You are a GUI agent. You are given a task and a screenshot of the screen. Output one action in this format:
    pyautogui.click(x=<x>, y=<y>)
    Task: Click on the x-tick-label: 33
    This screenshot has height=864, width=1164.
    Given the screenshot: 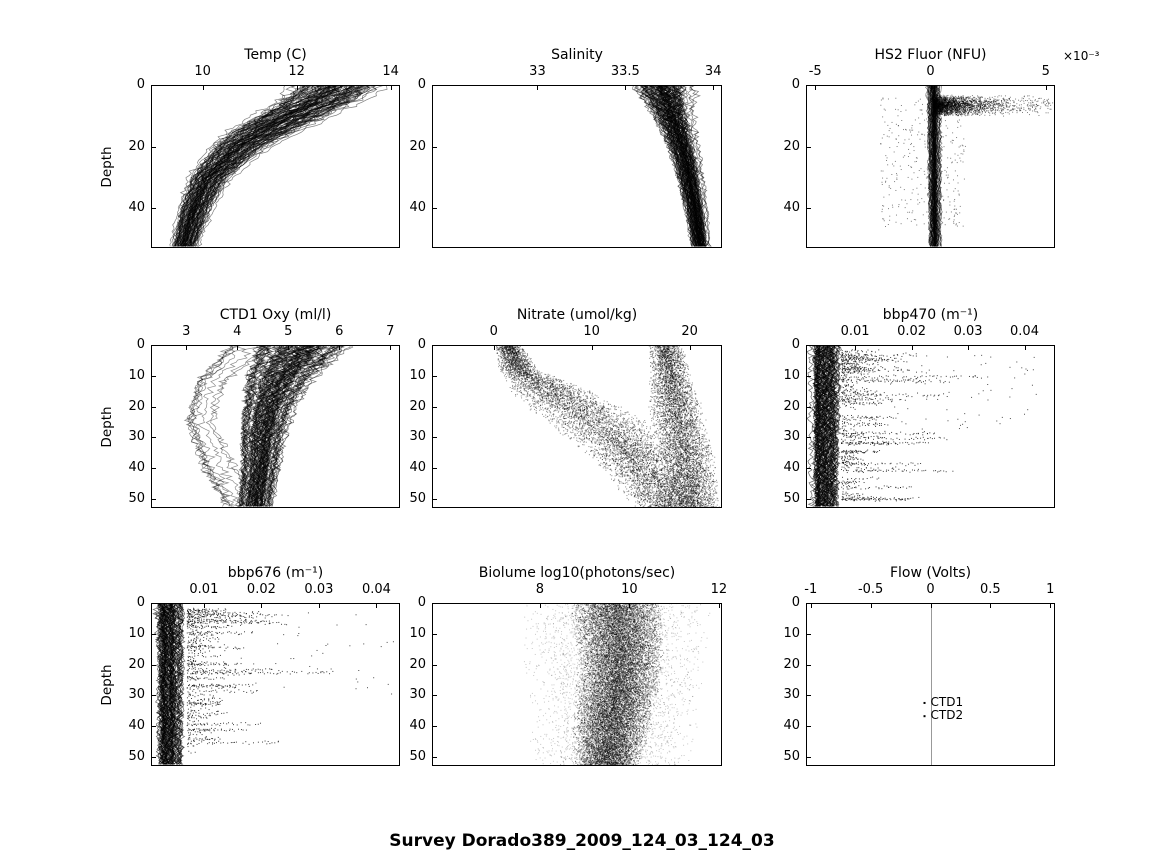 What is the action you would take?
    pyautogui.click(x=537, y=71)
    